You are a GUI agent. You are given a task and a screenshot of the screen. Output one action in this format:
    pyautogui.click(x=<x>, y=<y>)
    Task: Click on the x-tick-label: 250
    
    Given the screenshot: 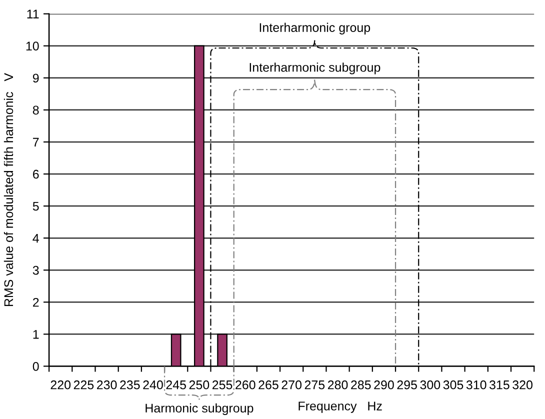 What is the action you would take?
    pyautogui.click(x=199, y=385)
    